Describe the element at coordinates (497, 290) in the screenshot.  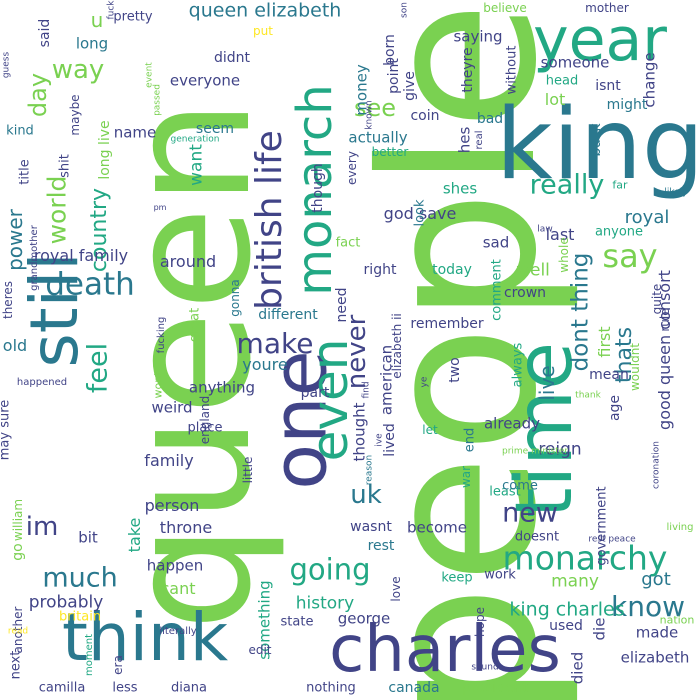
I see `word-comment: comment` at that location.